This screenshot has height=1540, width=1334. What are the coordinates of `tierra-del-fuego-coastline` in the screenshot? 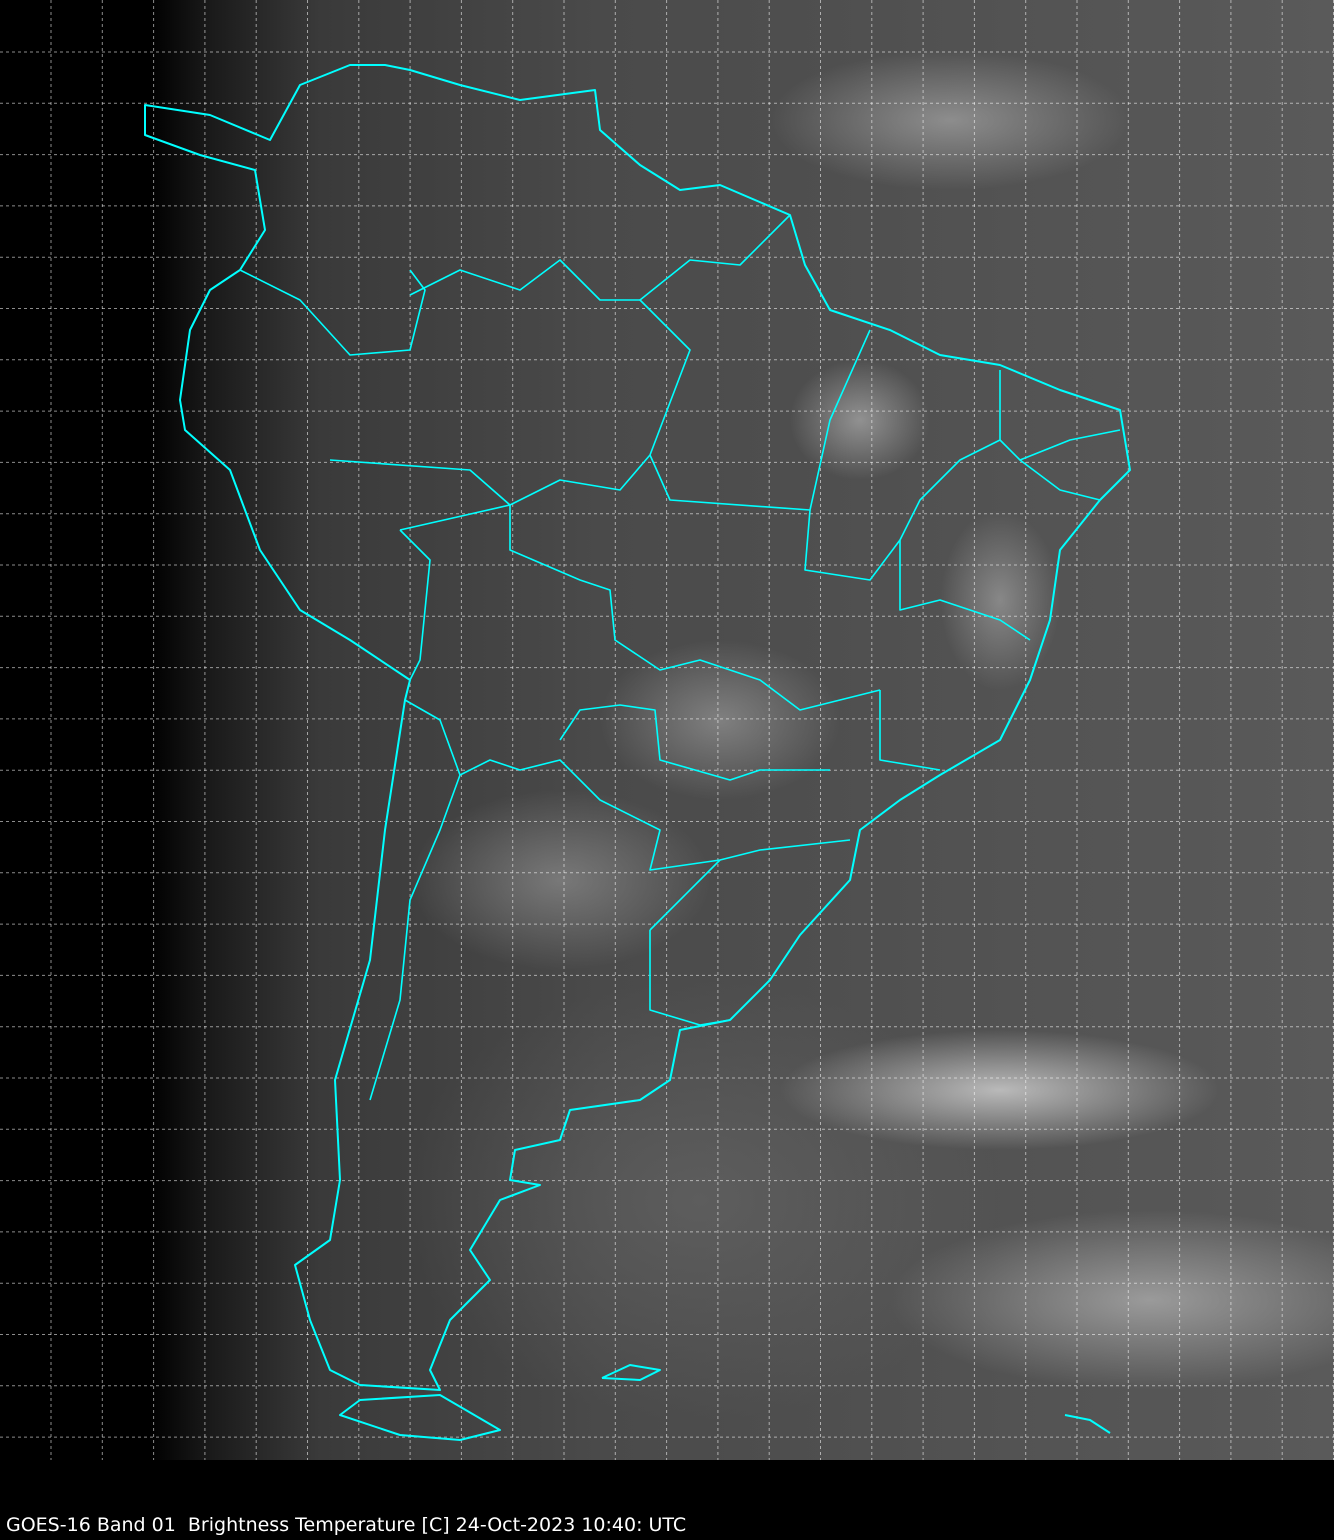 It's located at (420, 1417).